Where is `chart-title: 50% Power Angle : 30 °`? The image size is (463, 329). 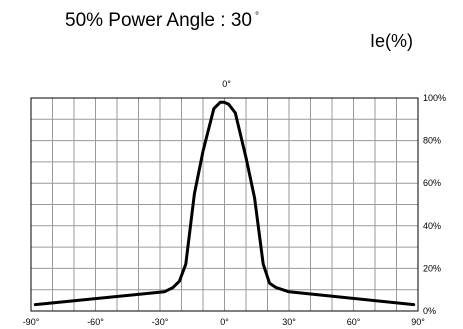 chart-title: 50% Power Angle : 30 ° is located at coordinates (162, 21).